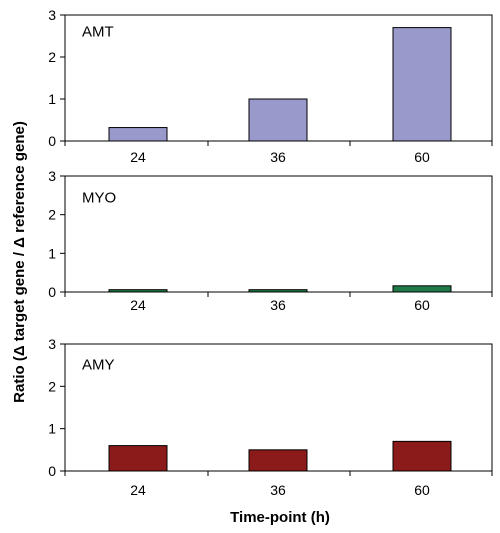  I want to click on x-axis-title: Time-point (h), so click(280, 517).